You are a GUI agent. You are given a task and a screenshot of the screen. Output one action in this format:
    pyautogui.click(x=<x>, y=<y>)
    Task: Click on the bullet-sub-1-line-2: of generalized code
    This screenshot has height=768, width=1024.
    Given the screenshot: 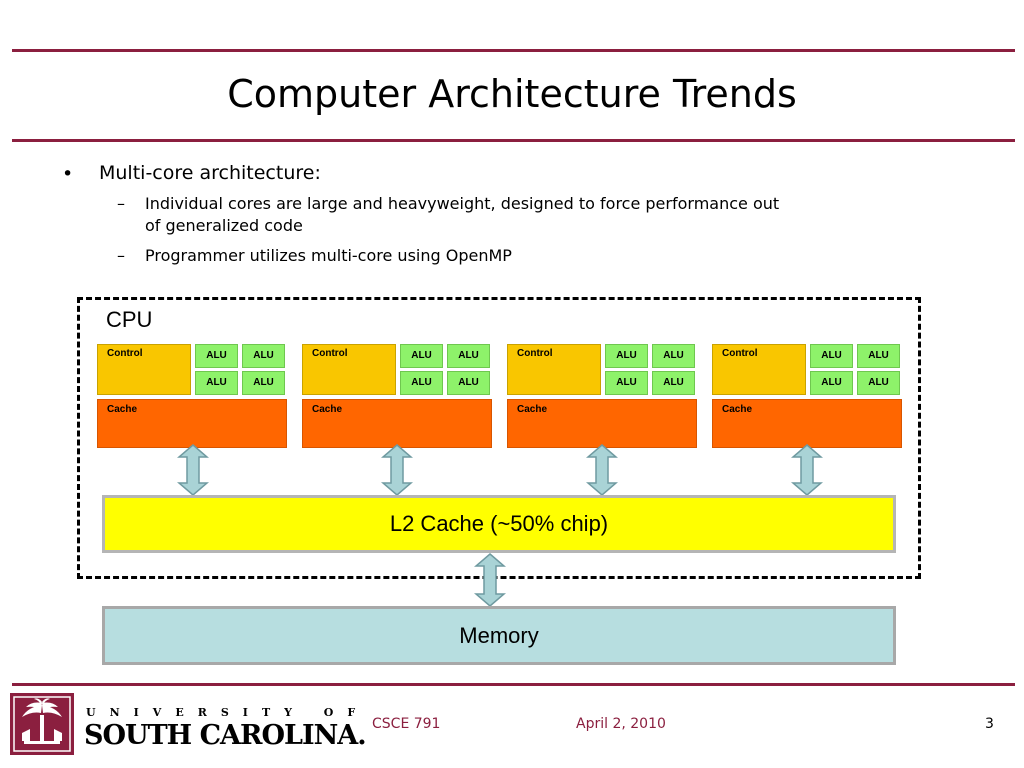 What is the action you would take?
    pyautogui.click(x=224, y=225)
    